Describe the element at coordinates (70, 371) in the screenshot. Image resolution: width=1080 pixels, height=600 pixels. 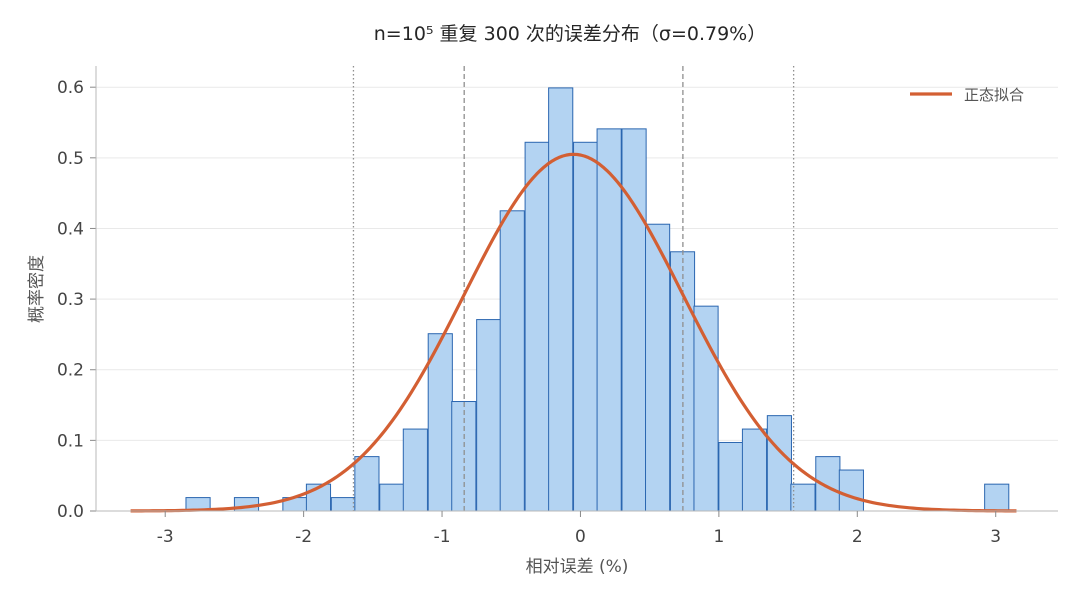
I see `y-tick-label-2: 0.2` at that location.